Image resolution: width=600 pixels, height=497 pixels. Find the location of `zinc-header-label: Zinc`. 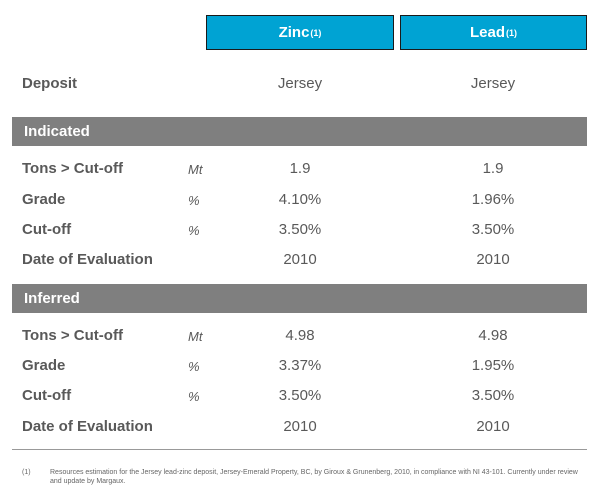

zinc-header-label: Zinc is located at coordinates (294, 32).